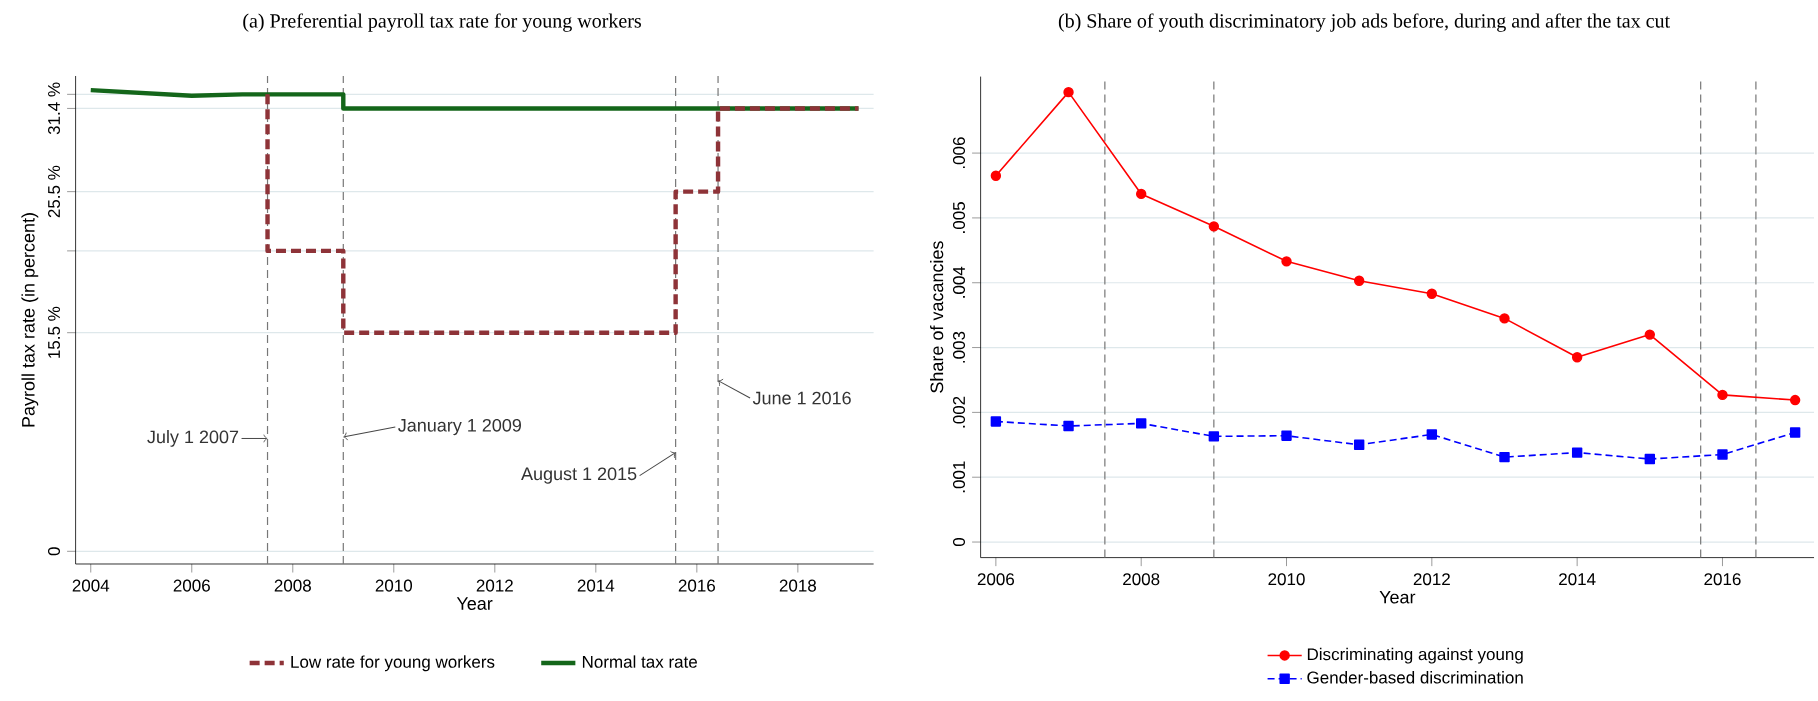 The width and height of the screenshot is (1818, 701). What do you see at coordinates (959, 477) in the screenshot?
I see `y-tick-label: .001` at bounding box center [959, 477].